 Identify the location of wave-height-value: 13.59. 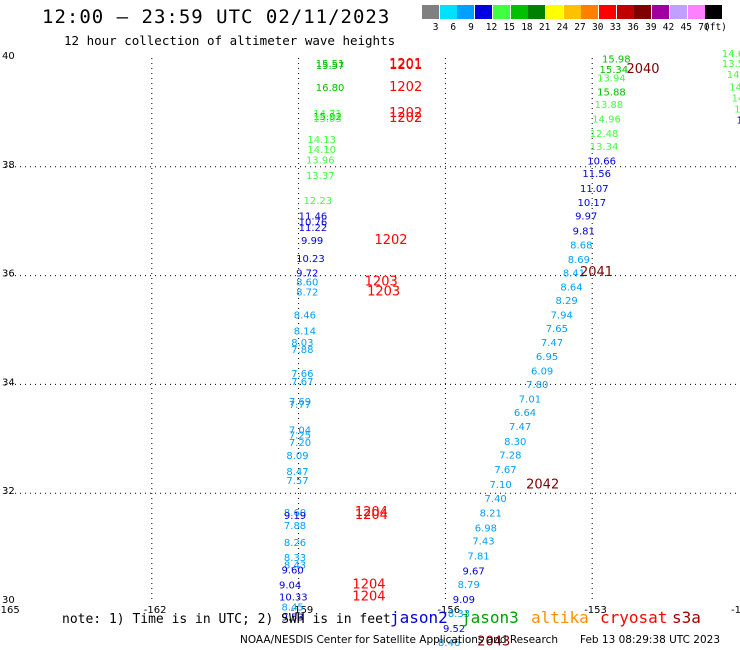
(731, 64).